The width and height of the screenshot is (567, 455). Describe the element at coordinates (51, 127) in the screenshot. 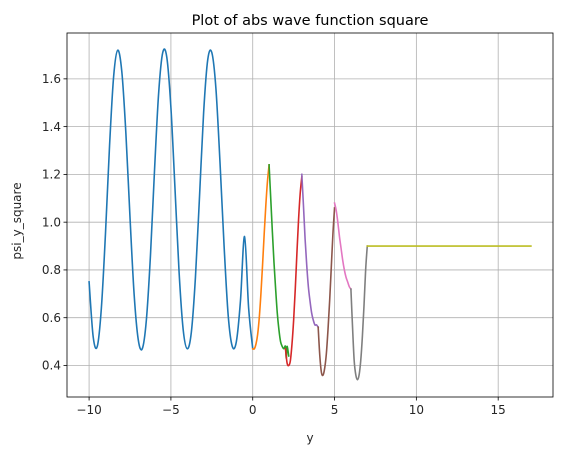

I see `y-tick-label: 1.4` at that location.